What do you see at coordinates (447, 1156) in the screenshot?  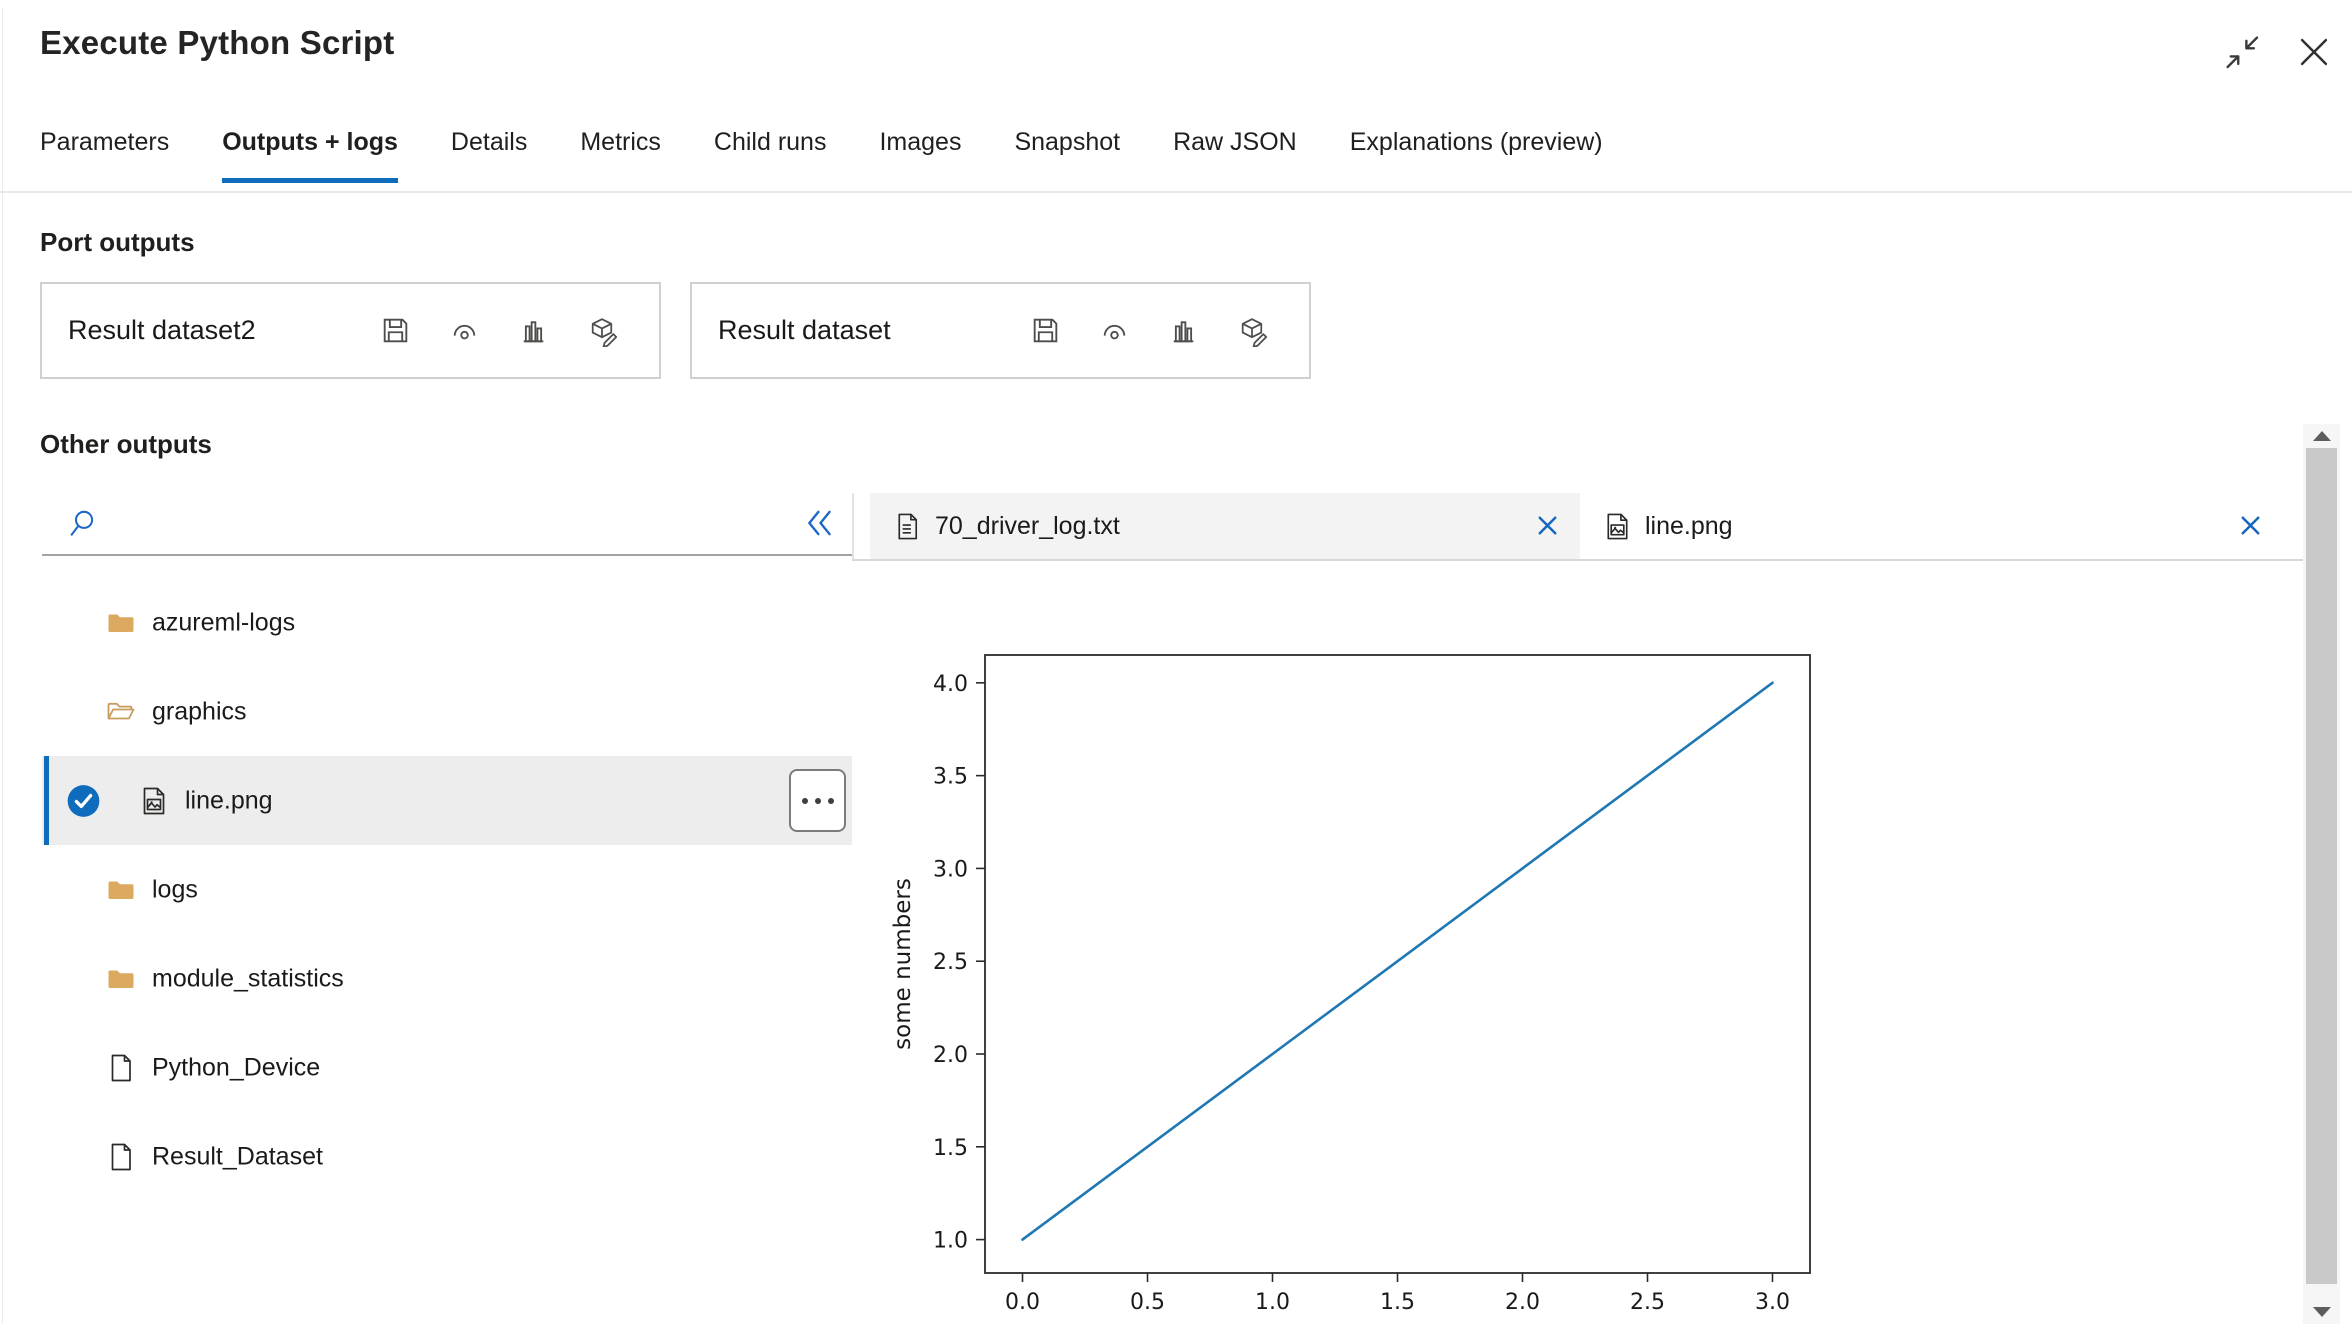 I see `tree-item-result-dataset: Result_Dataset` at bounding box center [447, 1156].